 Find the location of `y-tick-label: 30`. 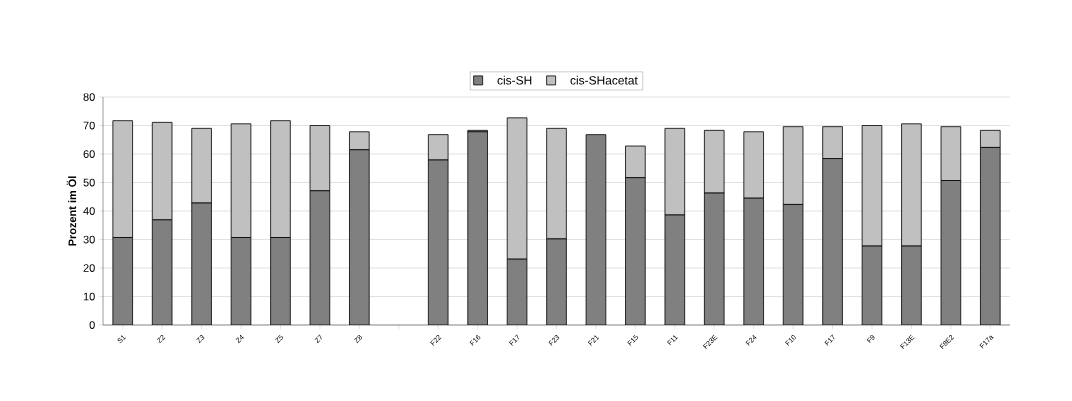

y-tick-label: 30 is located at coordinates (89, 239).